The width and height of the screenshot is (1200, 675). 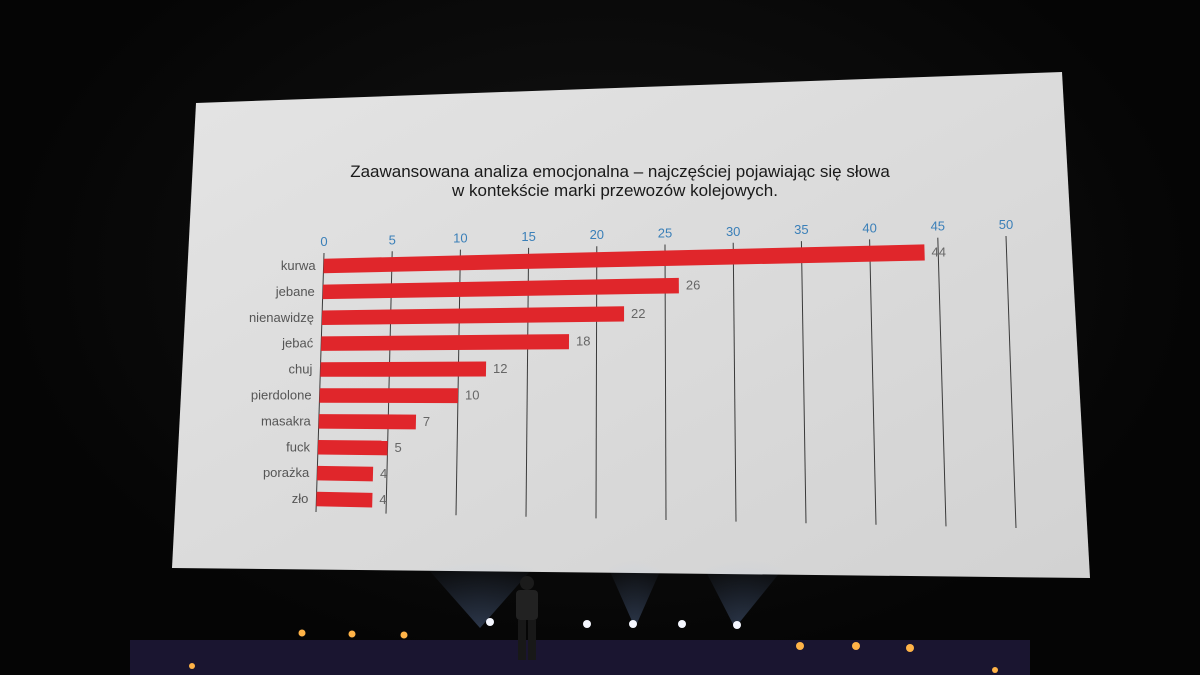 I want to click on category-label: nienawidzę, so click(x=281, y=317).